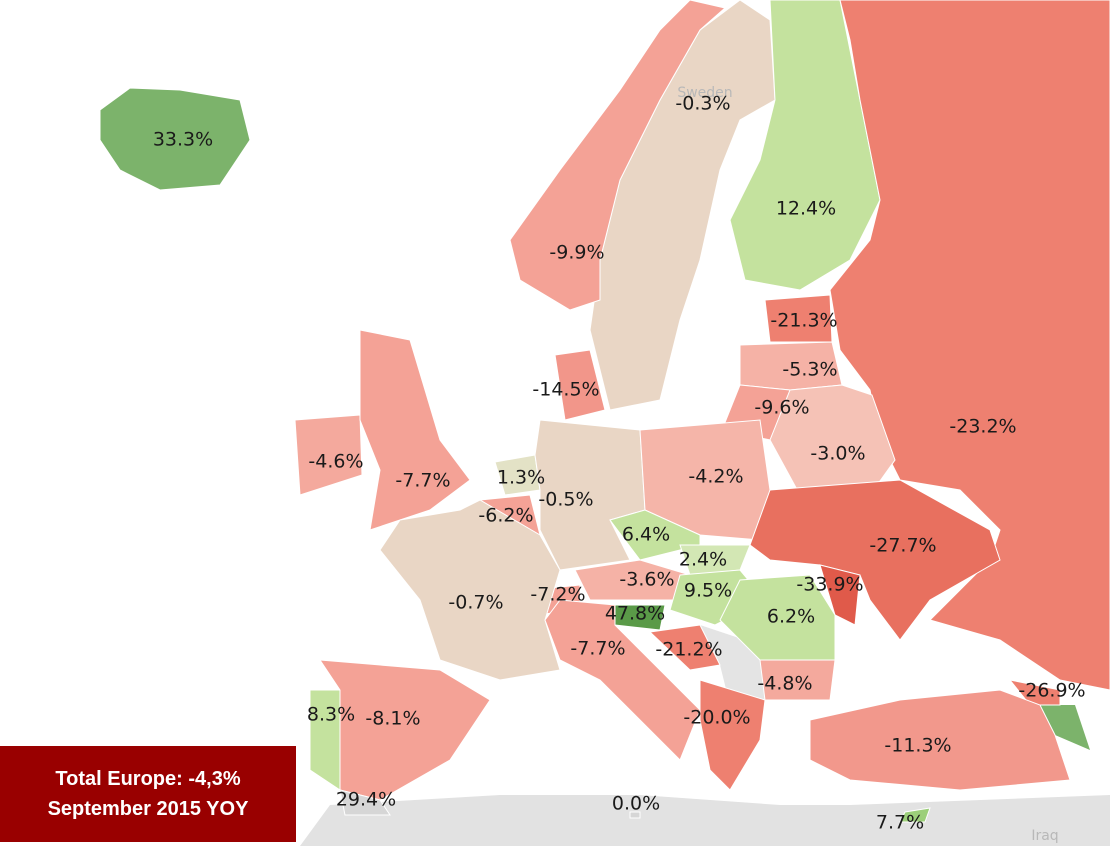  I want to click on country-value-label: -21.2%, so click(688, 650).